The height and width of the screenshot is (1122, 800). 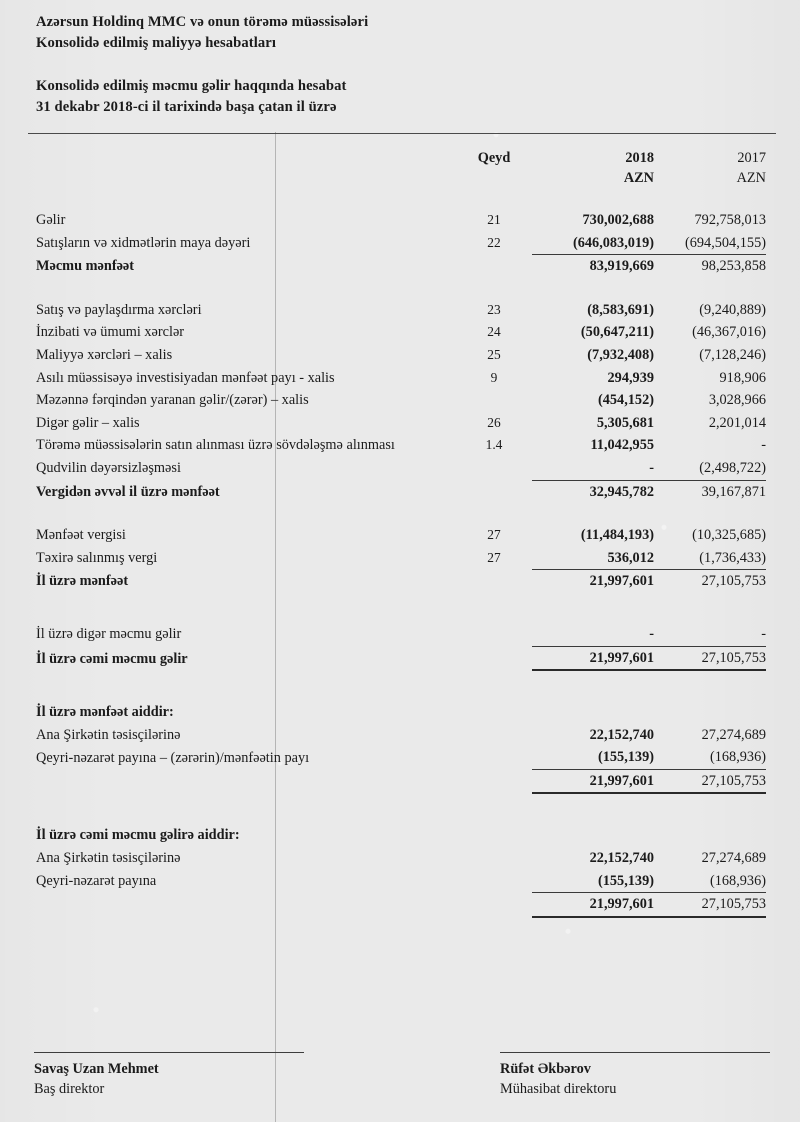 I want to click on spacer-after-gross-profit, so click(x=401, y=288).